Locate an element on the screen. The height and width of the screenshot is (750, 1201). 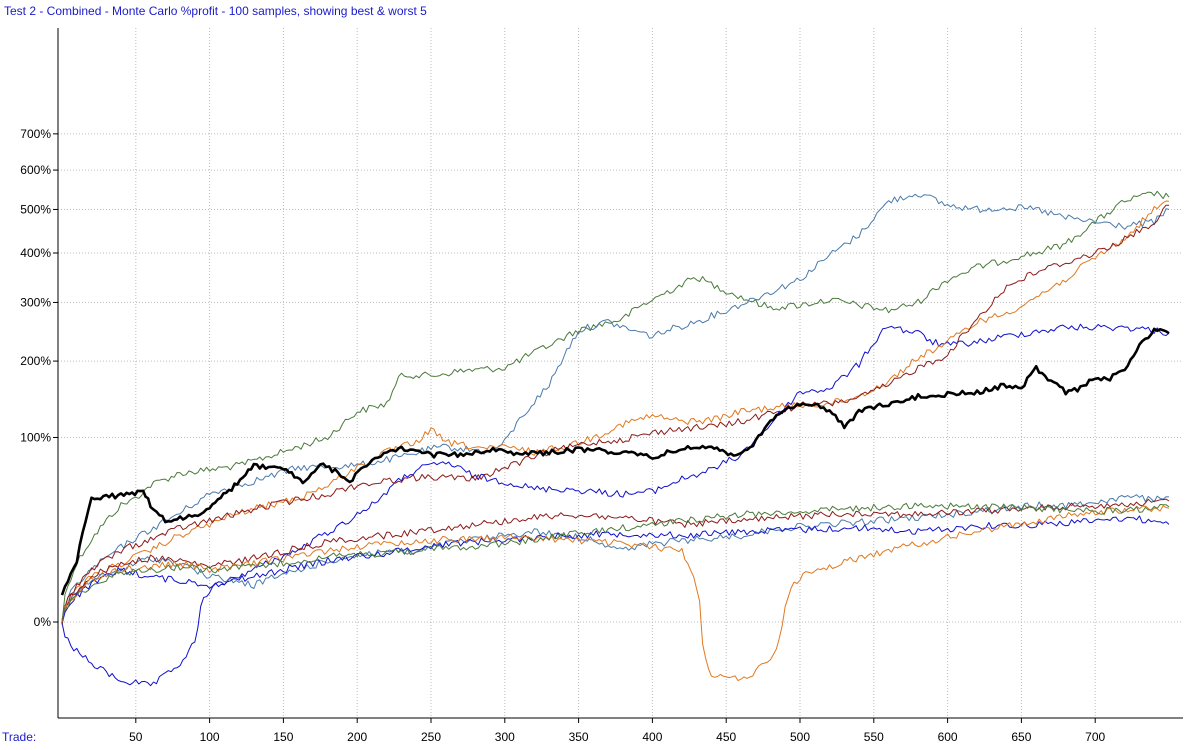
x-tick-label: 600 is located at coordinates (948, 737).